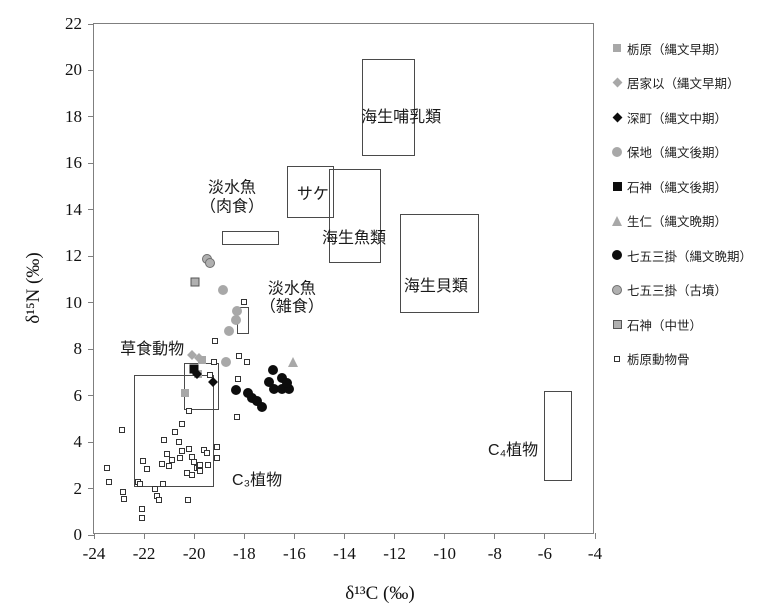 This screenshot has width=768, height=610. I want to click on region-label-line: （雑食）, so click(291, 307).